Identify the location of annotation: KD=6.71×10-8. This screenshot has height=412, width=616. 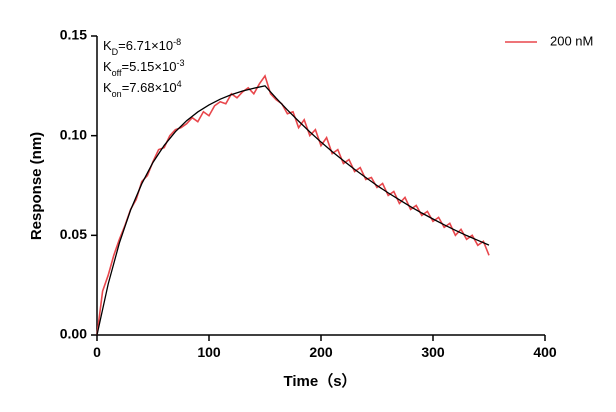
(142, 47).